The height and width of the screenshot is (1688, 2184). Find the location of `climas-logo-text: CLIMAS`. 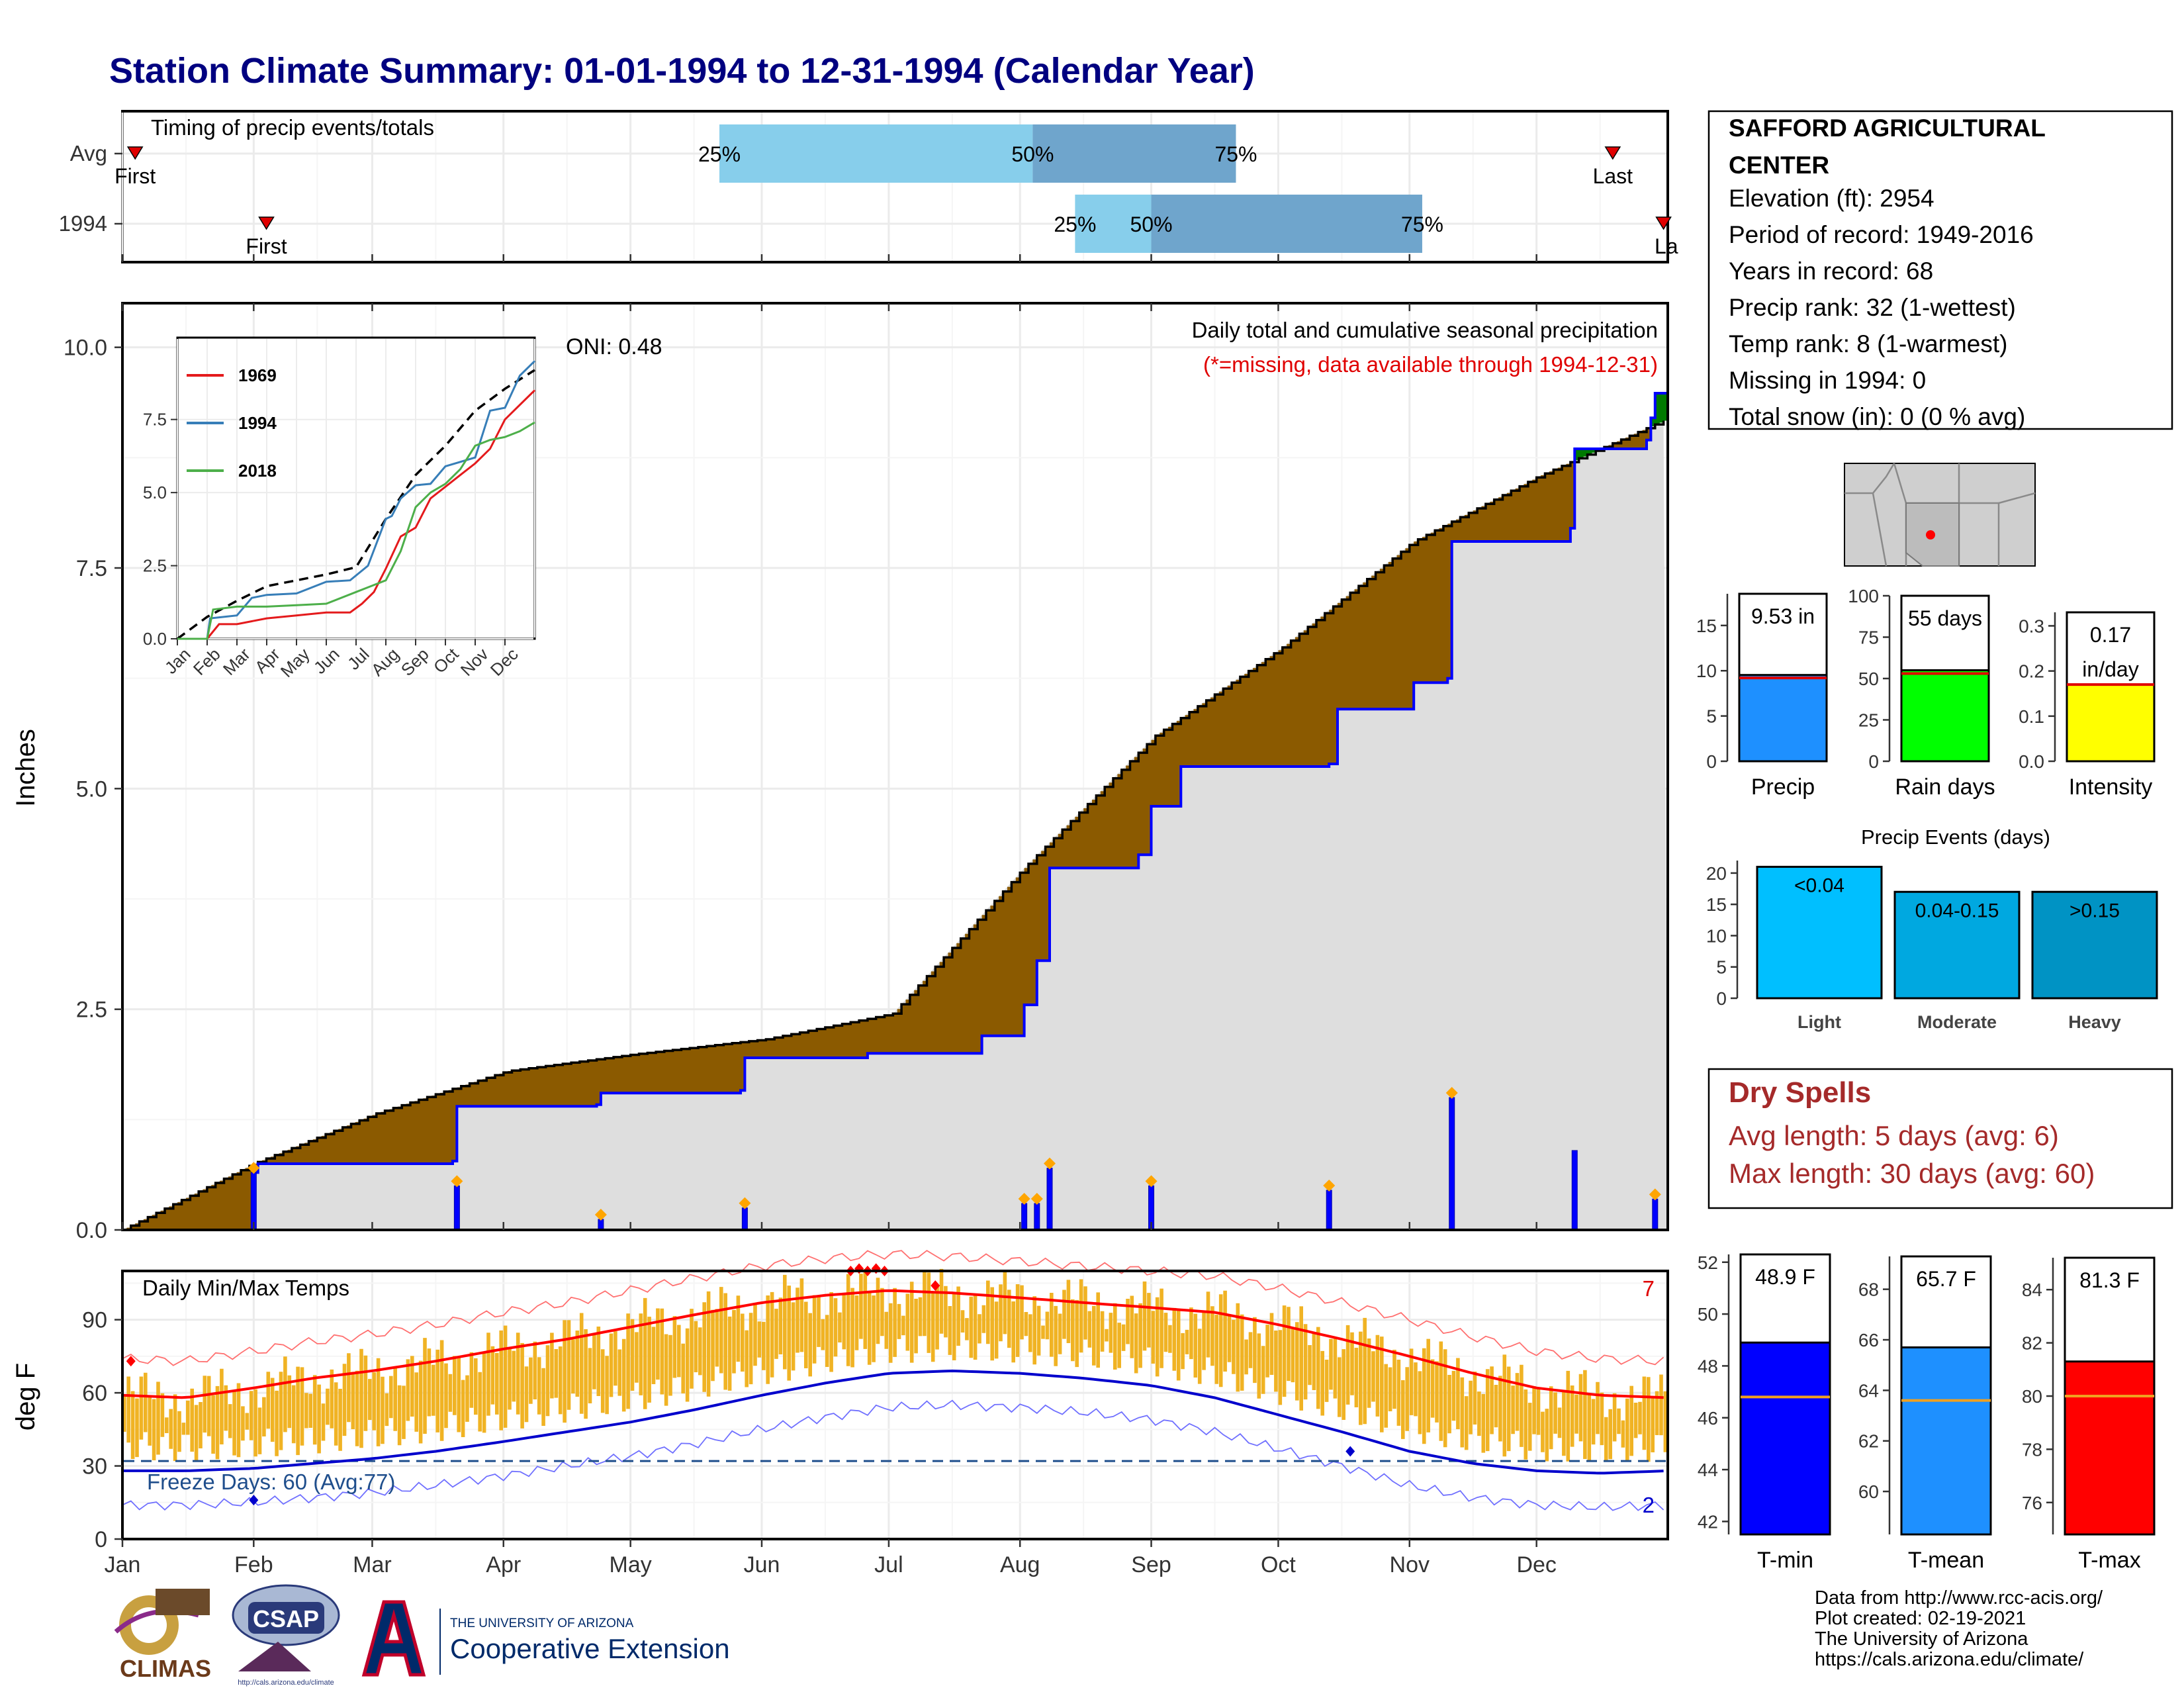

climas-logo-text: CLIMAS is located at coordinates (165, 1668).